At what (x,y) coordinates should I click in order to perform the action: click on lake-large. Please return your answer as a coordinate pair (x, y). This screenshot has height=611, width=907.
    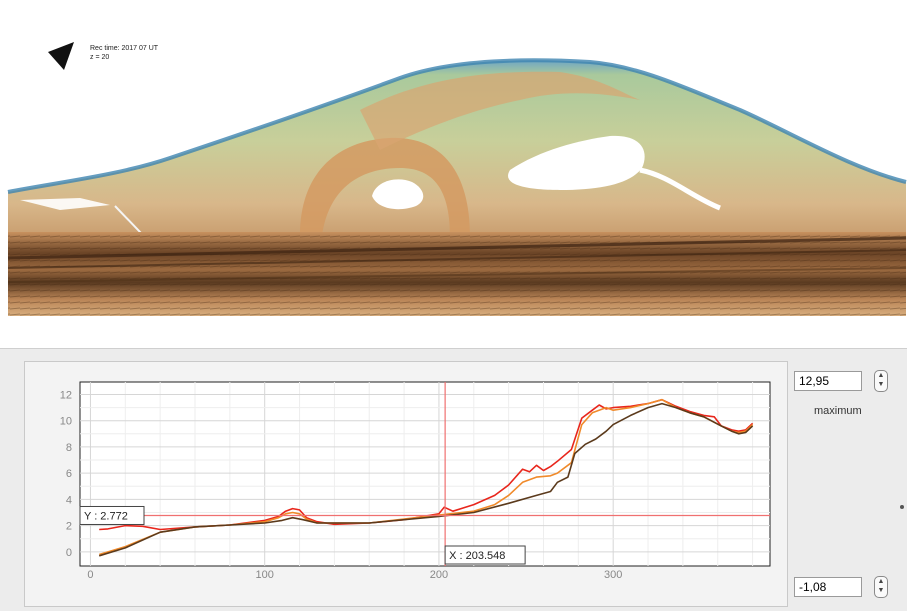
    Looking at the image, I should click on (576, 162).